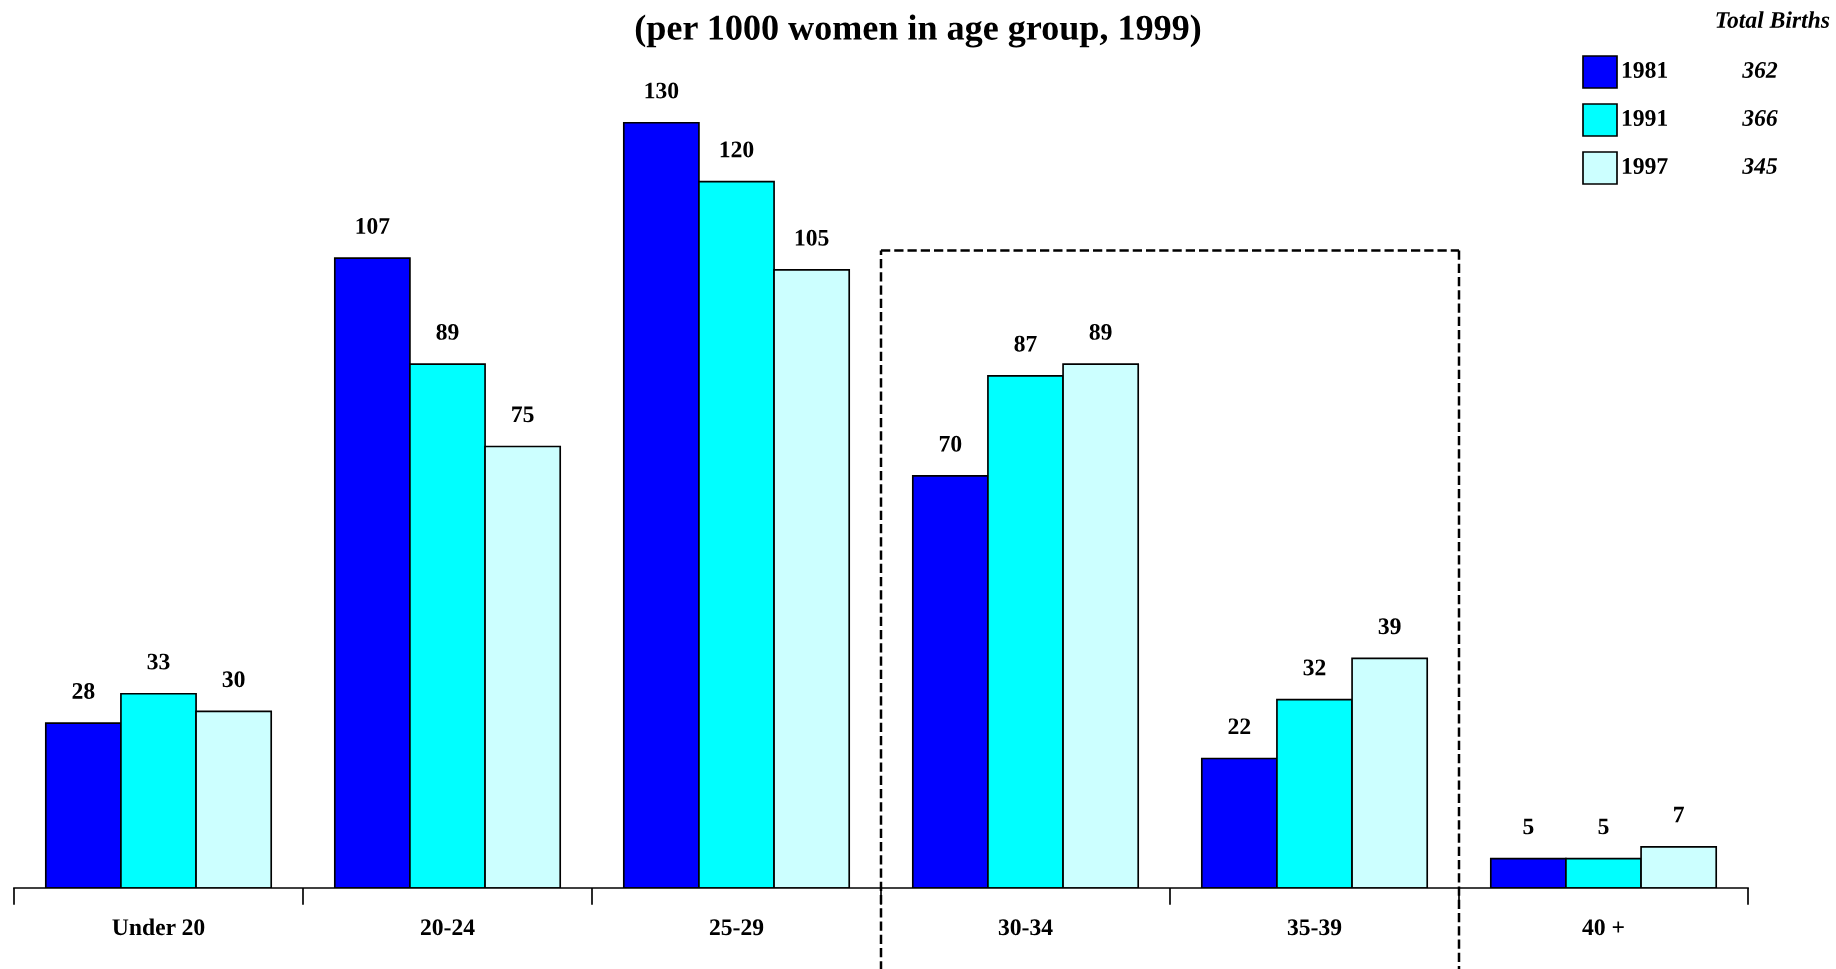 This screenshot has height=969, width=1836. I want to click on legend-title: Total Births, so click(1773, 19).